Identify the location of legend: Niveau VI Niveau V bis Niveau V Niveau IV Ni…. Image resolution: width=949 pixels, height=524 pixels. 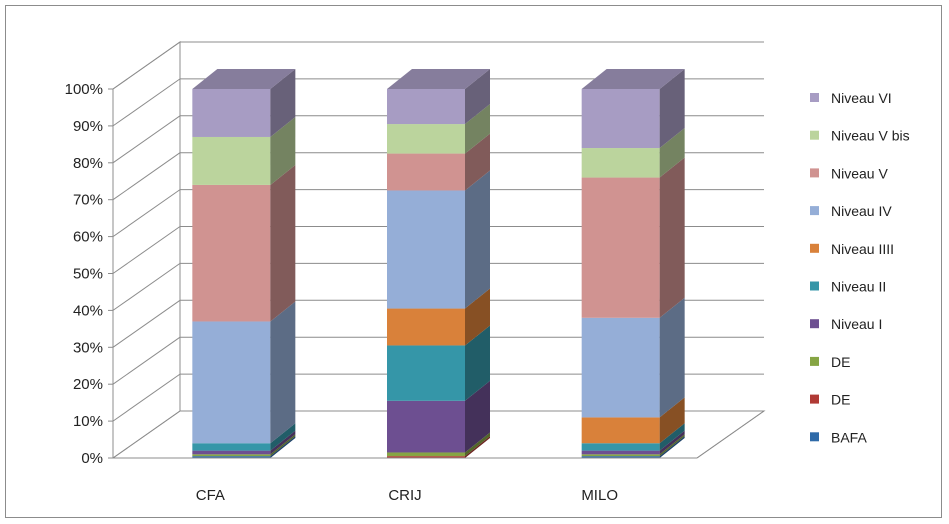
(860, 267).